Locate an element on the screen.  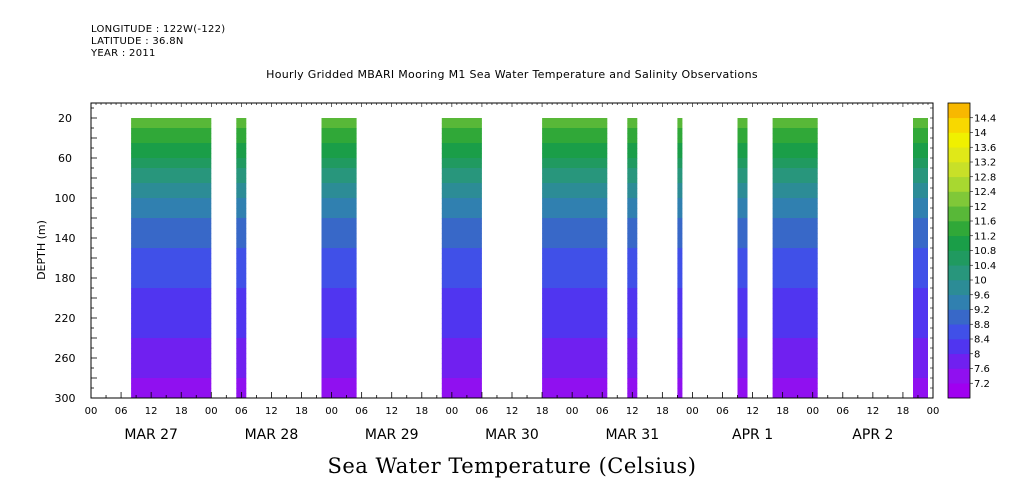
colorbar-label: 14 is located at coordinates (980, 133).